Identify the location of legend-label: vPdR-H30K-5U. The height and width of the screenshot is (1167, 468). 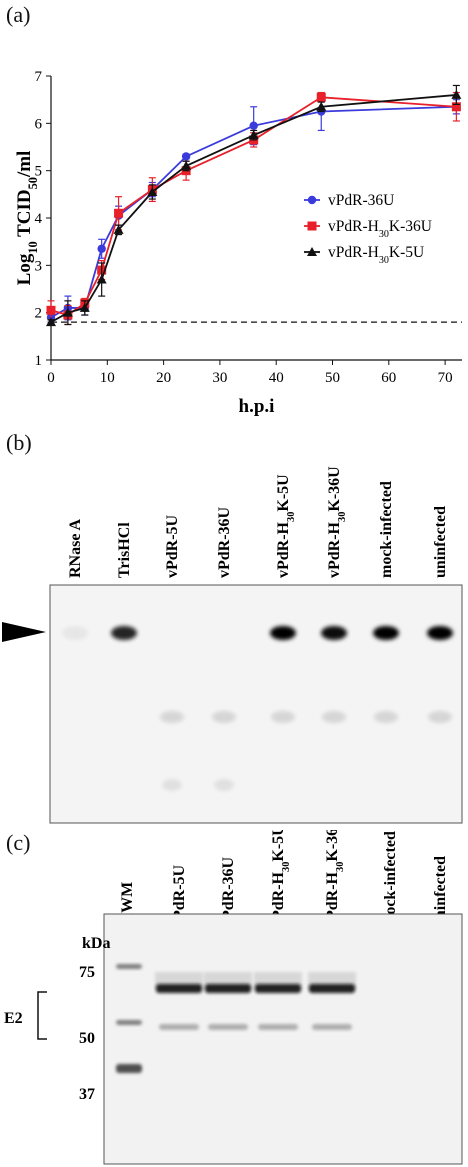
(376, 255).